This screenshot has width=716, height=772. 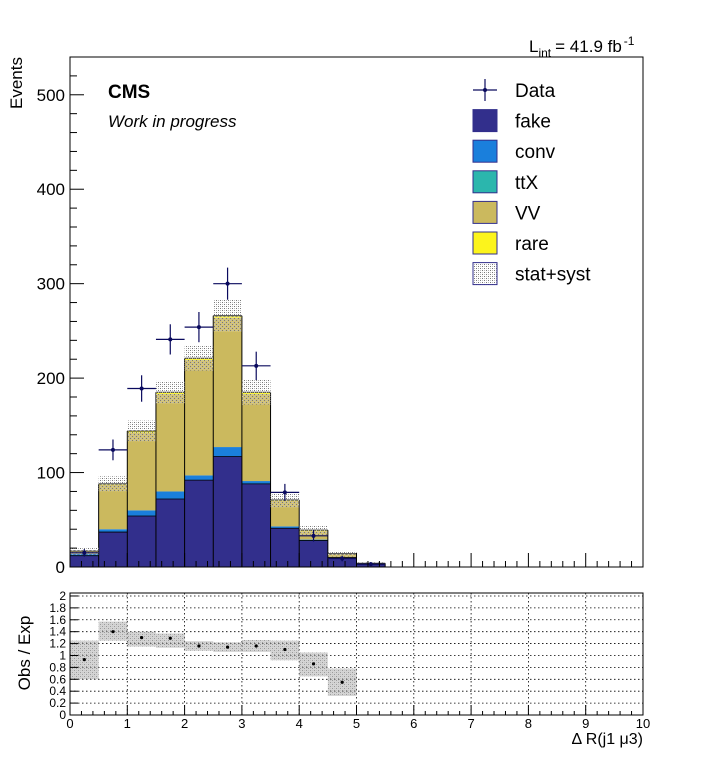 I want to click on ratio-x-tick-label-8: 8, so click(x=528, y=723).